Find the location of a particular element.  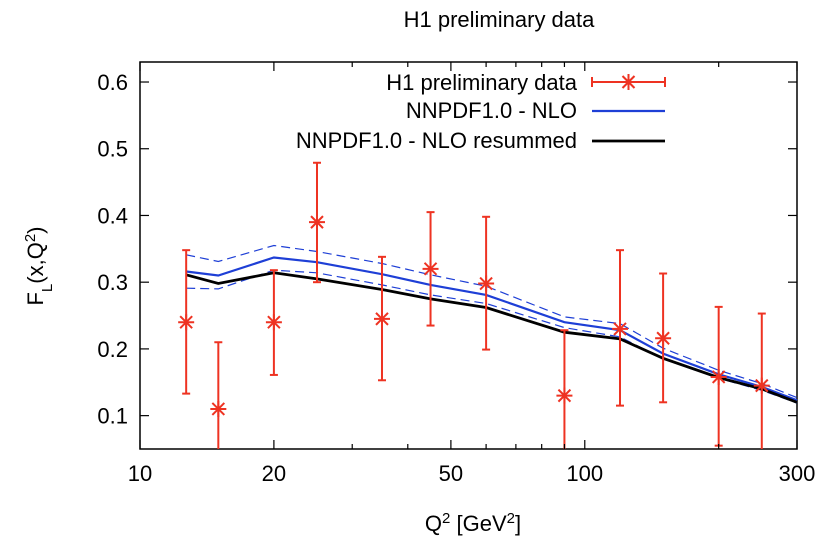

y-tick-label: 0.2 is located at coordinates (112, 349).